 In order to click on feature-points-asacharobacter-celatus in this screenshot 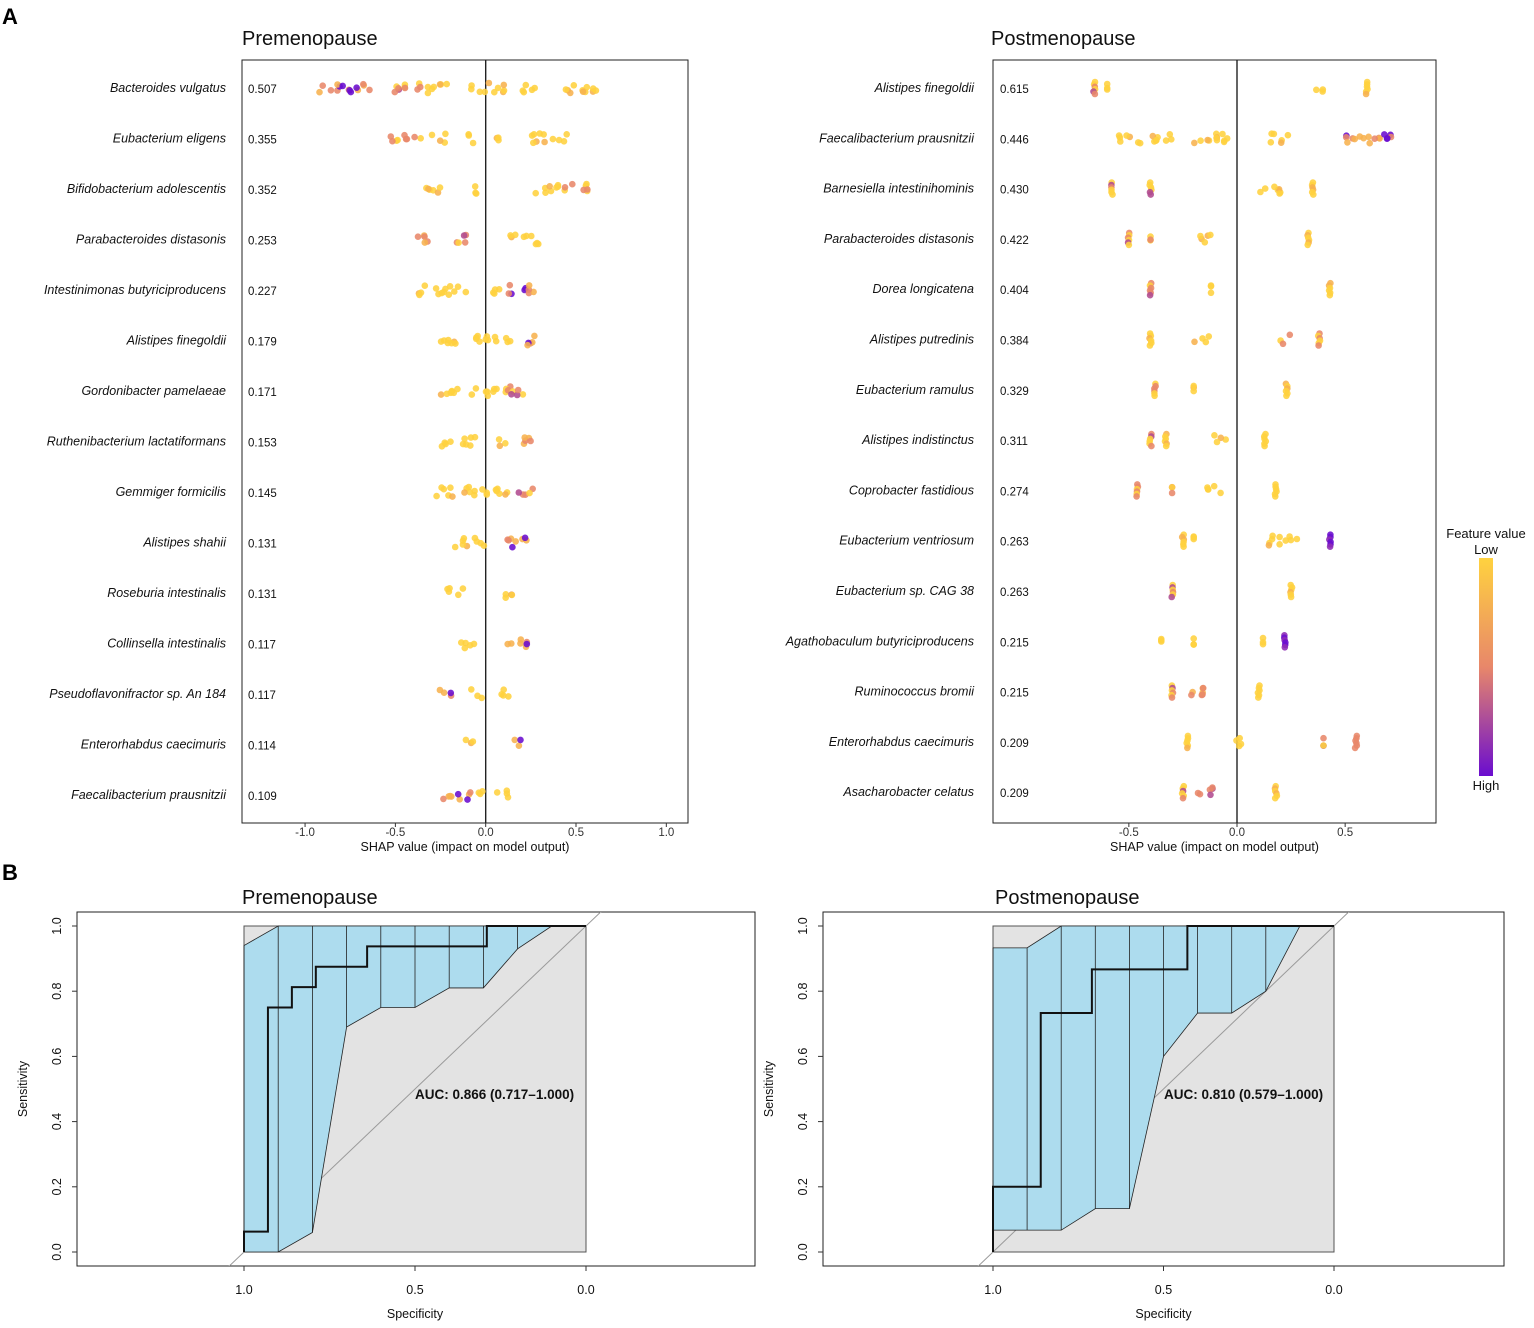, I will do `click(1229, 792)`.